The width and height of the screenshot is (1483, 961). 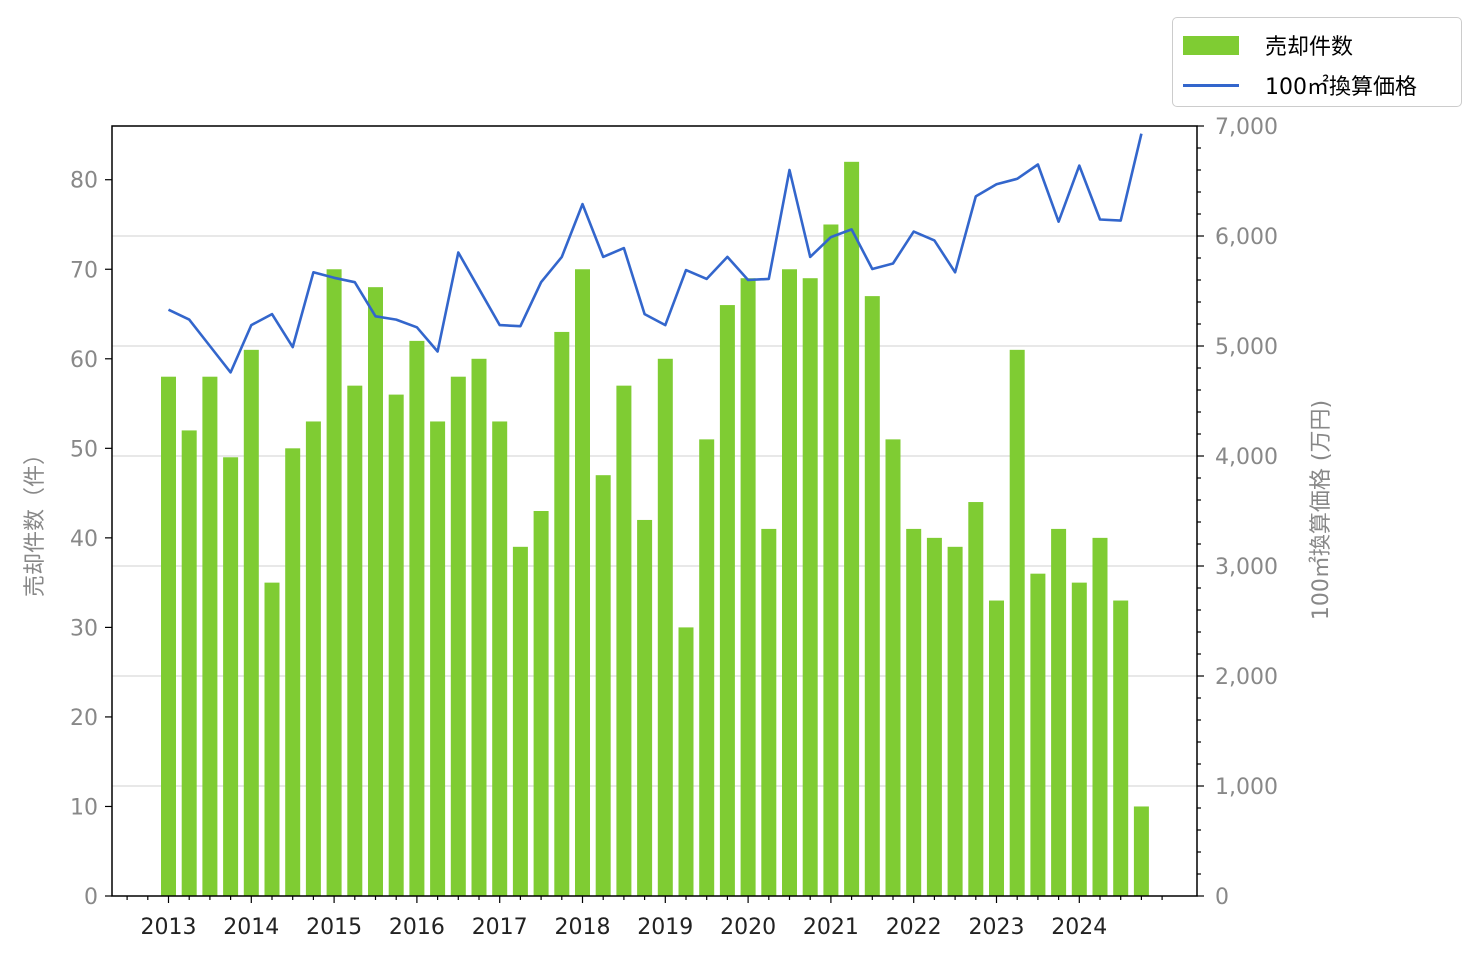 What do you see at coordinates (1317, 62) in the screenshot?
I see `legend: 売却件数 100㎡換算価格` at bounding box center [1317, 62].